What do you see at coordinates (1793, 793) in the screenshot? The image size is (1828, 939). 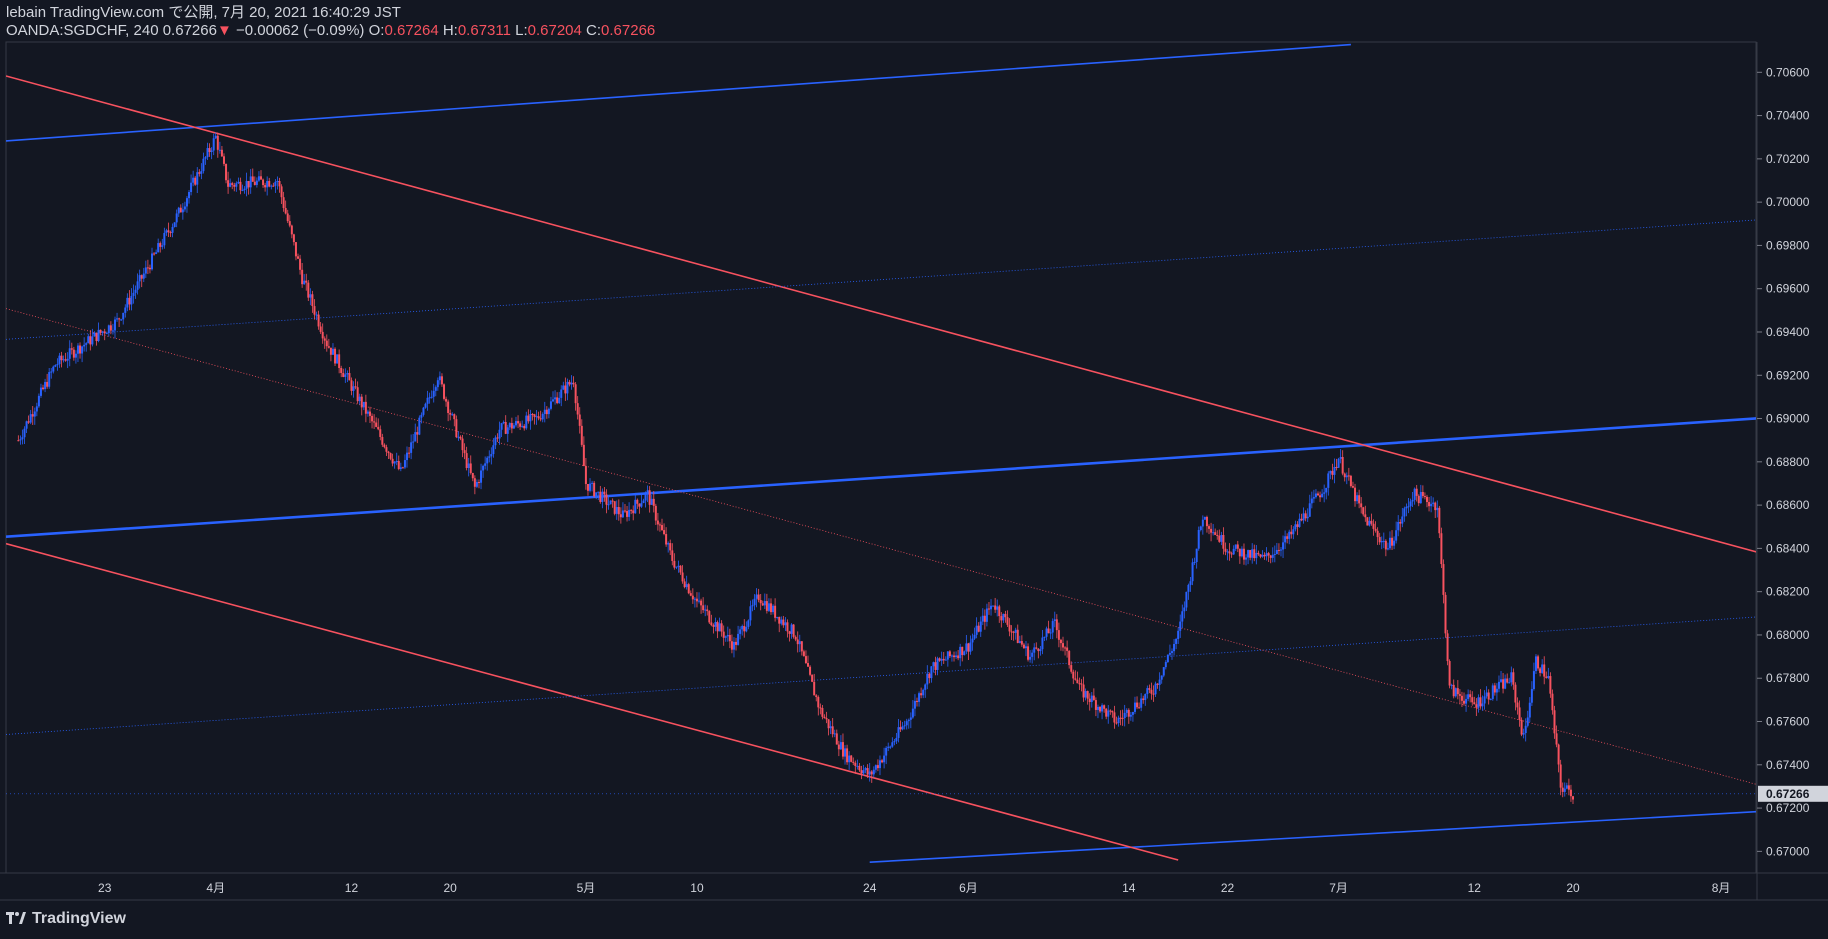 I see `last-price-tag: 0.67266` at bounding box center [1793, 793].